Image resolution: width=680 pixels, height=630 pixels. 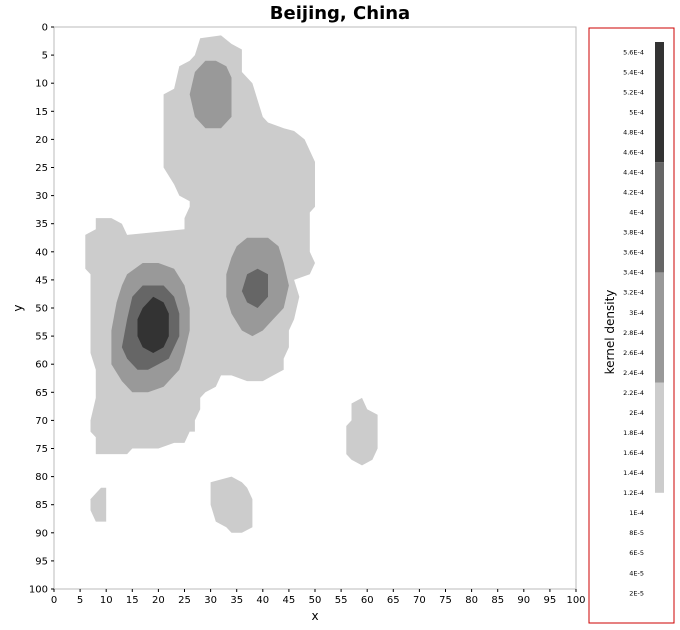 What do you see at coordinates (41, 252) in the screenshot?
I see `y-tick-label: 40` at bounding box center [41, 252].